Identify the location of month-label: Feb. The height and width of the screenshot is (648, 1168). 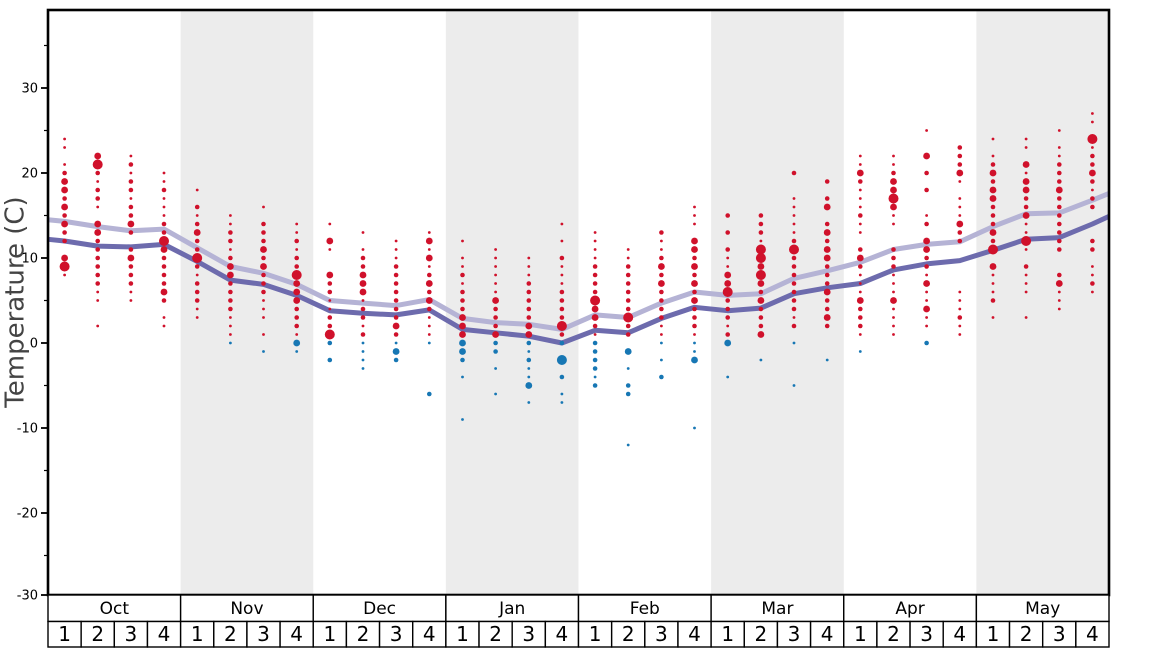
(645, 609).